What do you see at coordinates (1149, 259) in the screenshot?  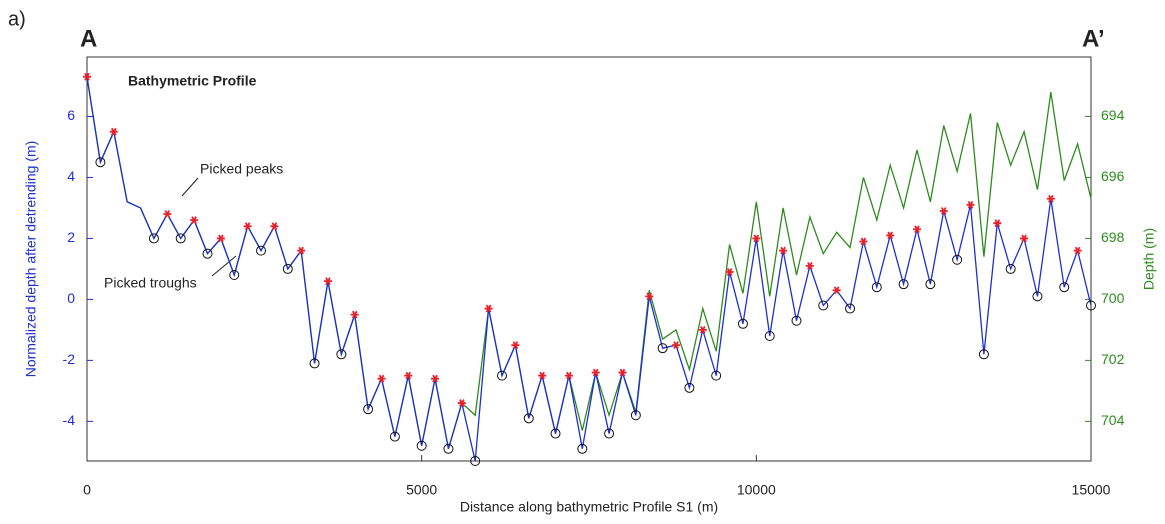 I see `y2-axis-label: Depth (m)` at bounding box center [1149, 259].